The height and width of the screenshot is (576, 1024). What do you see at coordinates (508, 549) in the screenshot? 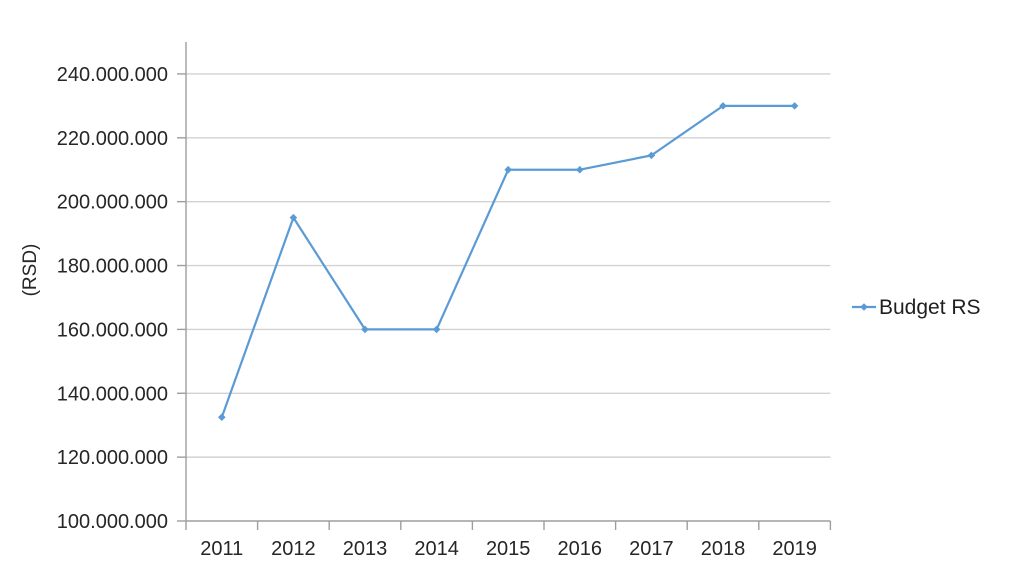
I see `x-tick-label: 2015` at bounding box center [508, 549].